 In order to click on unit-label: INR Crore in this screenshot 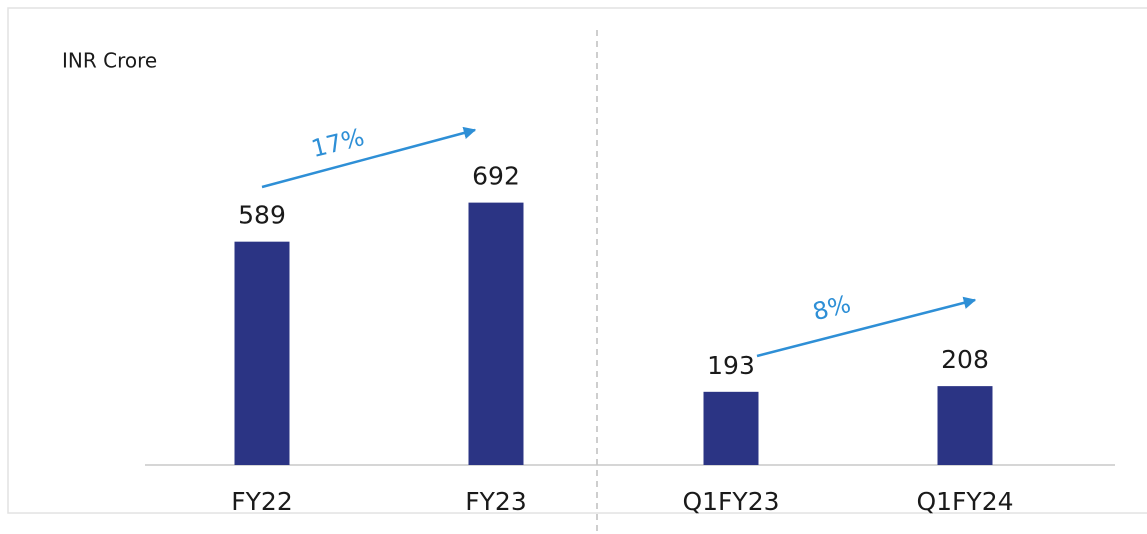, I will do `click(109, 61)`.